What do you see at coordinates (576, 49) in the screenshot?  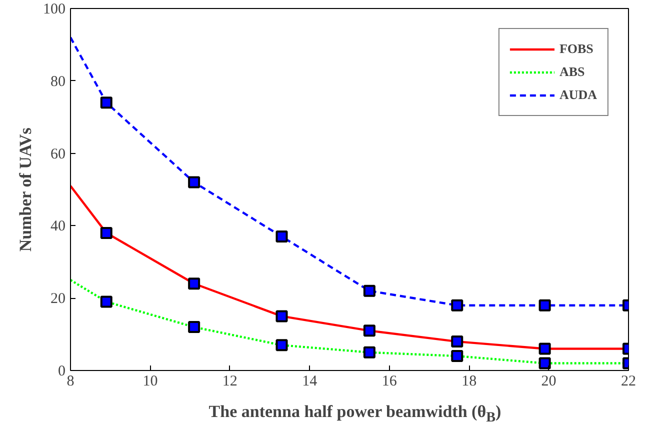 I see `legend-label: FOBS` at bounding box center [576, 49].